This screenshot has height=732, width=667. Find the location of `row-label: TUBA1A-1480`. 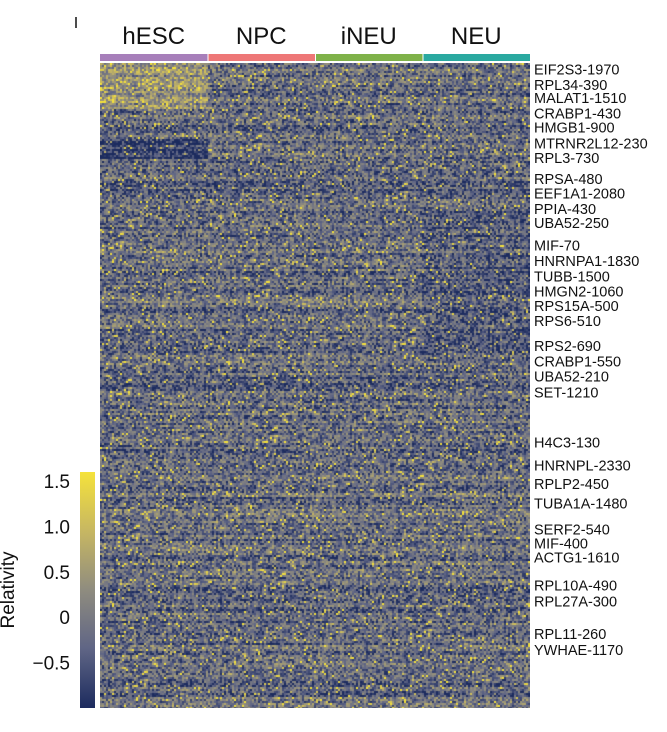

row-label: TUBA1A-1480 is located at coordinates (581, 505).